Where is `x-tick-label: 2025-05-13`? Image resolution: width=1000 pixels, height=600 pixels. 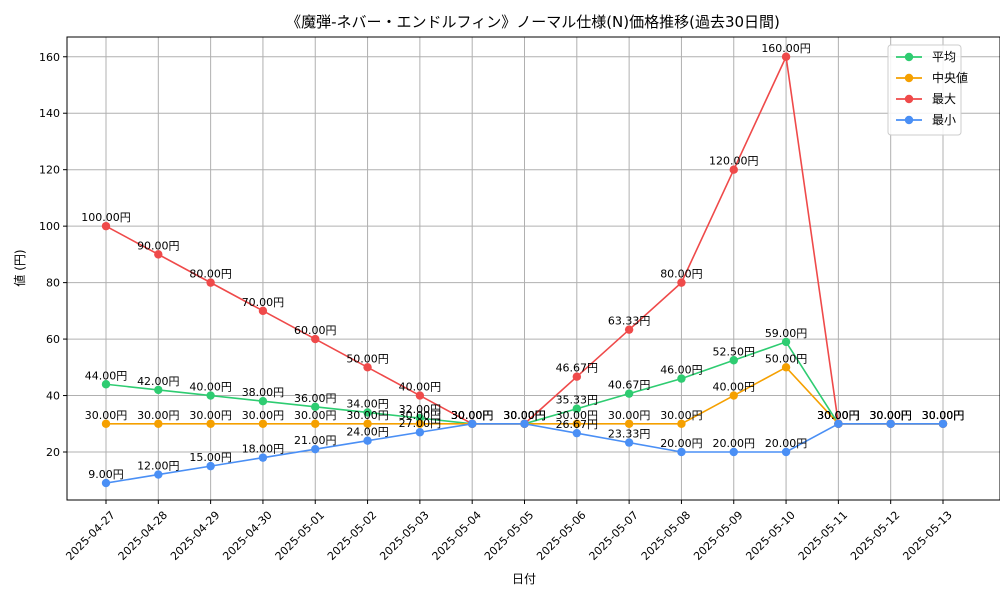 x-tick-label: 2025-05-13 is located at coordinates (927, 536).